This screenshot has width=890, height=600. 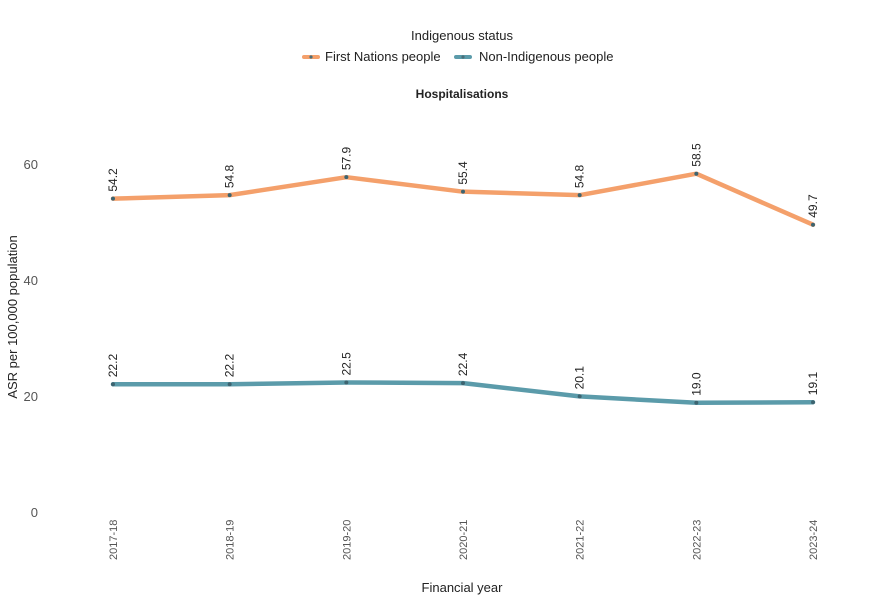 What do you see at coordinates (231, 540) in the screenshot?
I see `x-tick-label: 2018-19` at bounding box center [231, 540].